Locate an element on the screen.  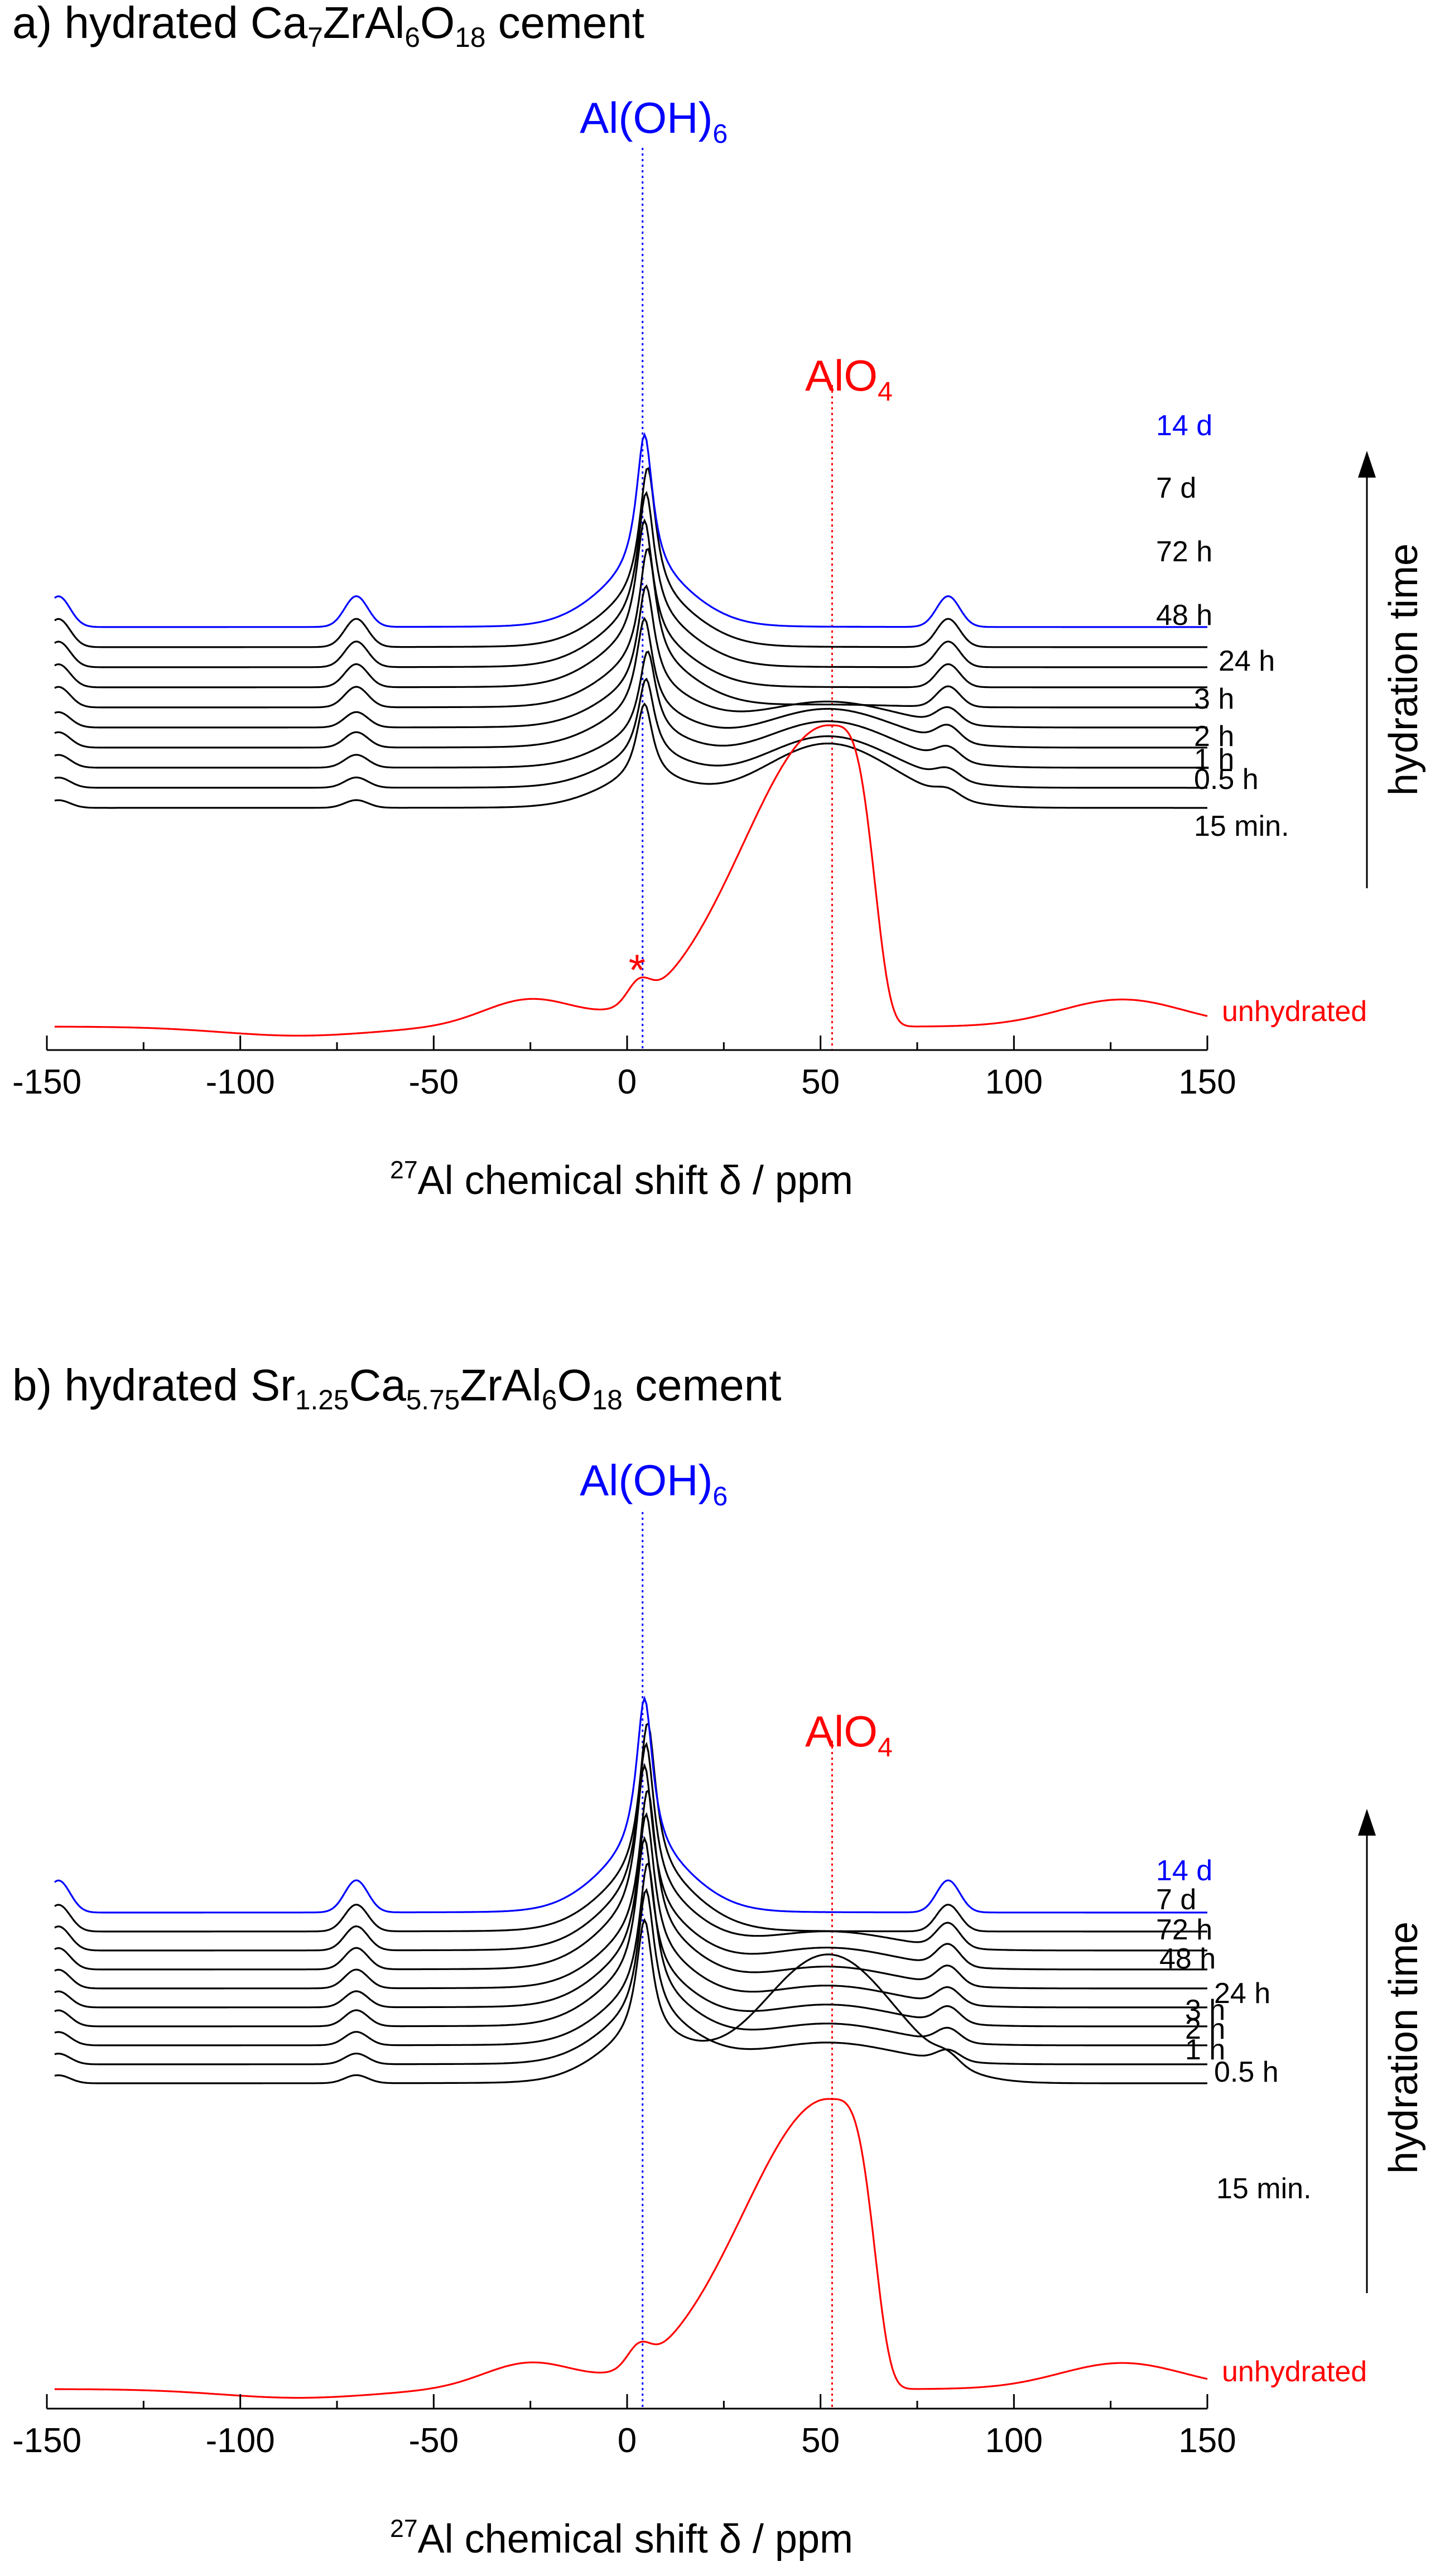
asterisk-marker: * is located at coordinates (637, 970).